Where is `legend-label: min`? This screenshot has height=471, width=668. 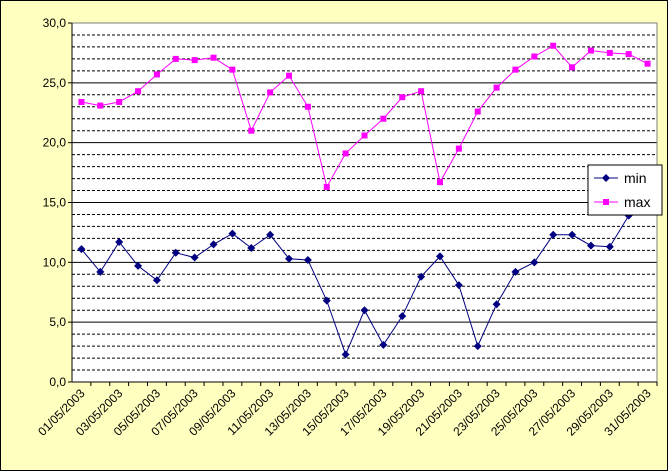 legend-label: min is located at coordinates (635, 178).